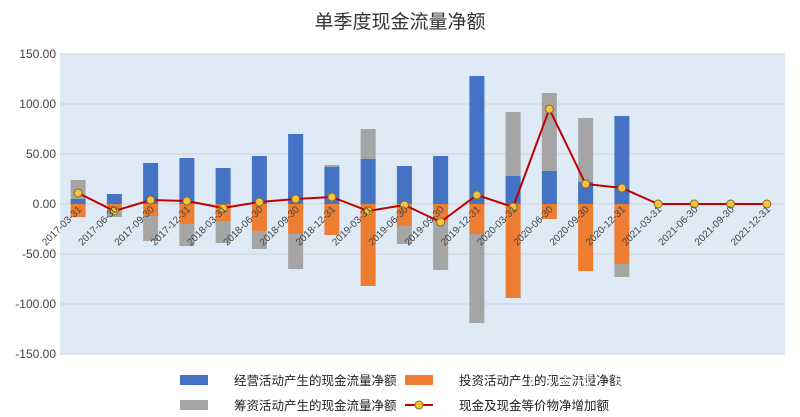  I want to click on y-tick-label: 100.00, so click(37, 104).